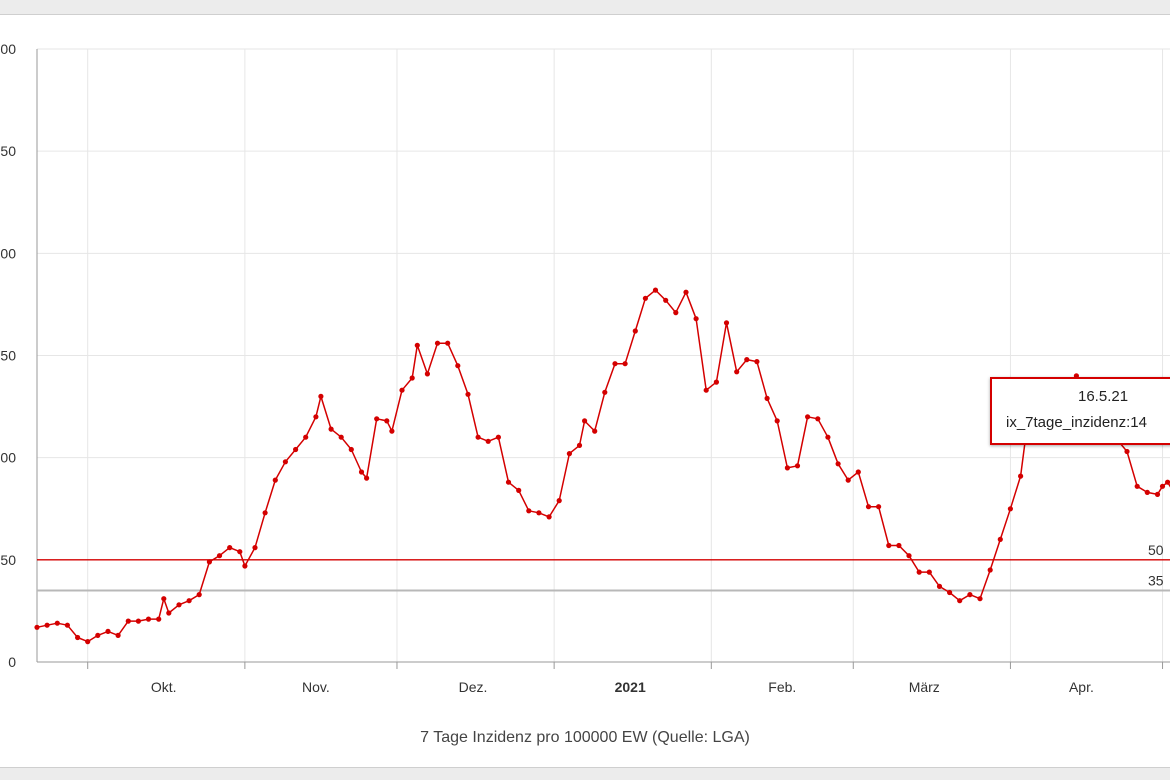 The height and width of the screenshot is (780, 1170). What do you see at coordinates (473, 687) in the screenshot?
I see `x-tick-label: Dez.` at bounding box center [473, 687].